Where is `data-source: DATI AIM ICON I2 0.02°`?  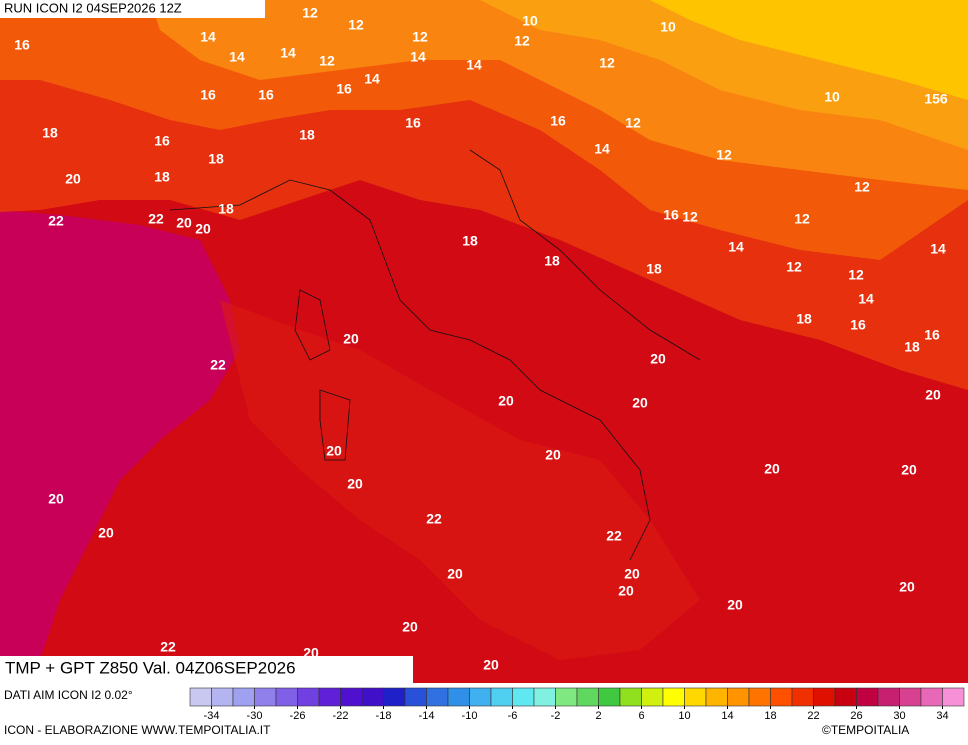
data-source: DATI AIM ICON I2 0.02° is located at coordinates (68, 695).